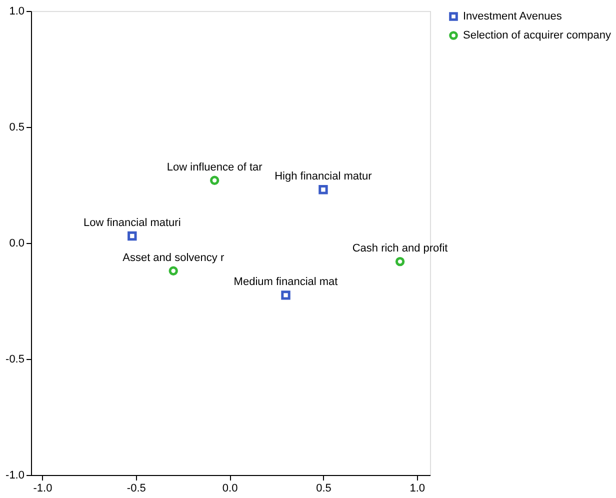 The height and width of the screenshot is (498, 616). What do you see at coordinates (15, 360) in the screenshot?
I see `y-tick-label: -0.5` at bounding box center [15, 360].